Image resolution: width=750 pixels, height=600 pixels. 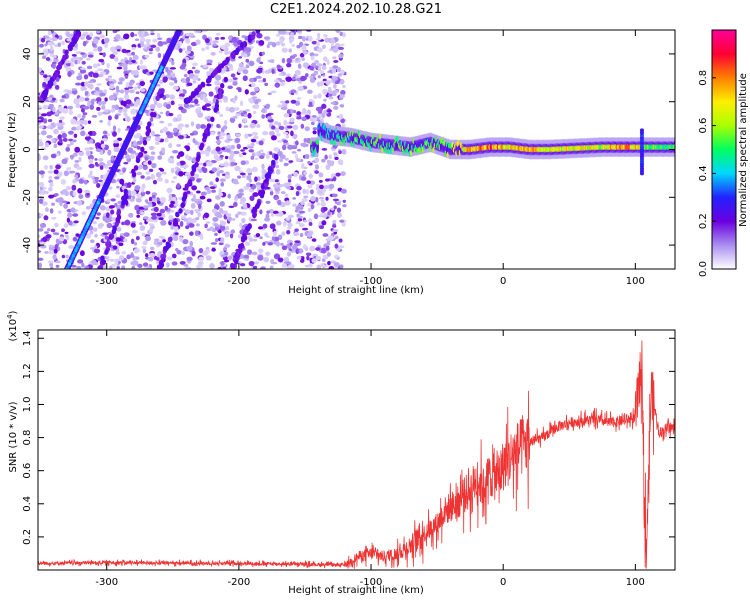 I want to click on snr-y-tick-label: 0.8, so click(x=27, y=438).